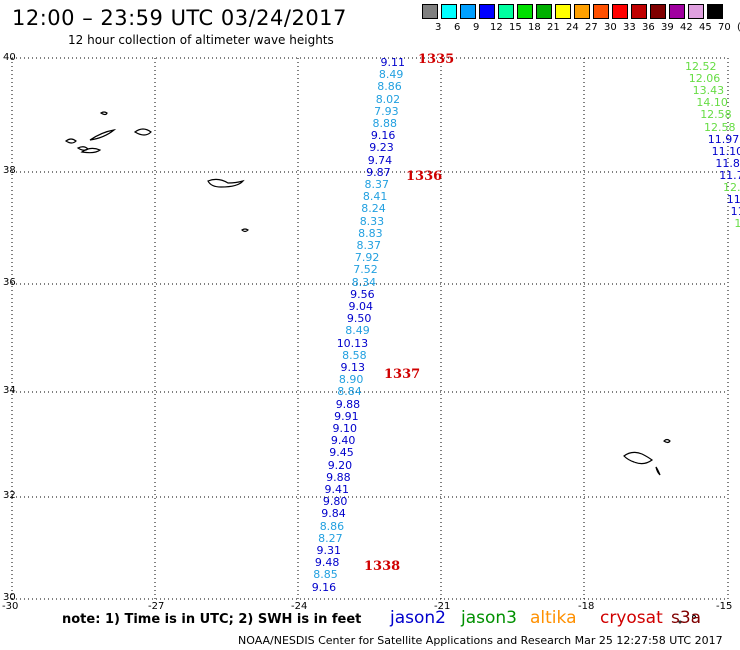 The image size is (740, 650). Describe the element at coordinates (667, 441) in the screenshot. I see `island-porto-santo` at that location.